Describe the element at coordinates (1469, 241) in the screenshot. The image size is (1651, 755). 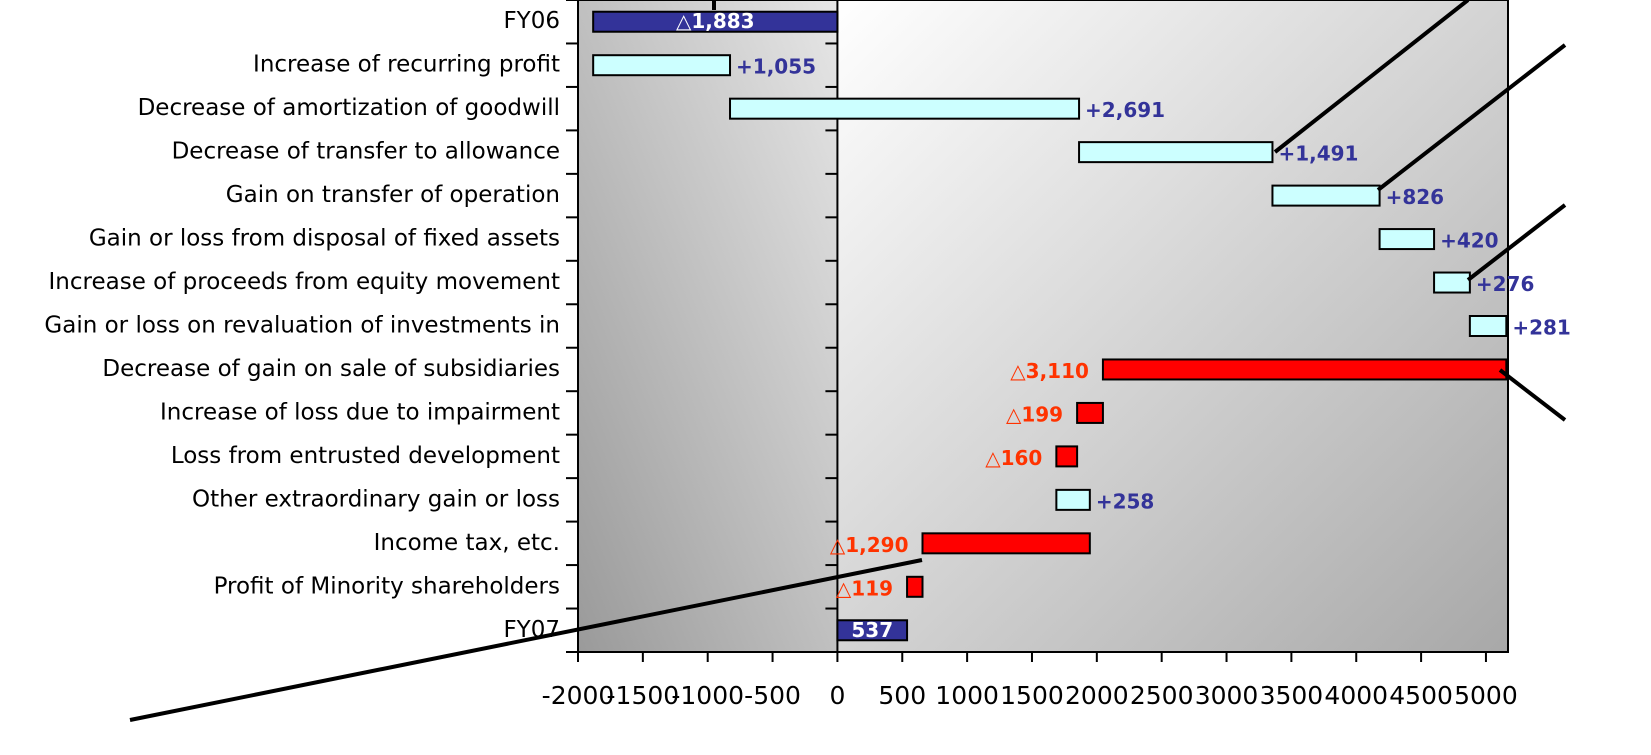
I see `value-label: +420` at that location.